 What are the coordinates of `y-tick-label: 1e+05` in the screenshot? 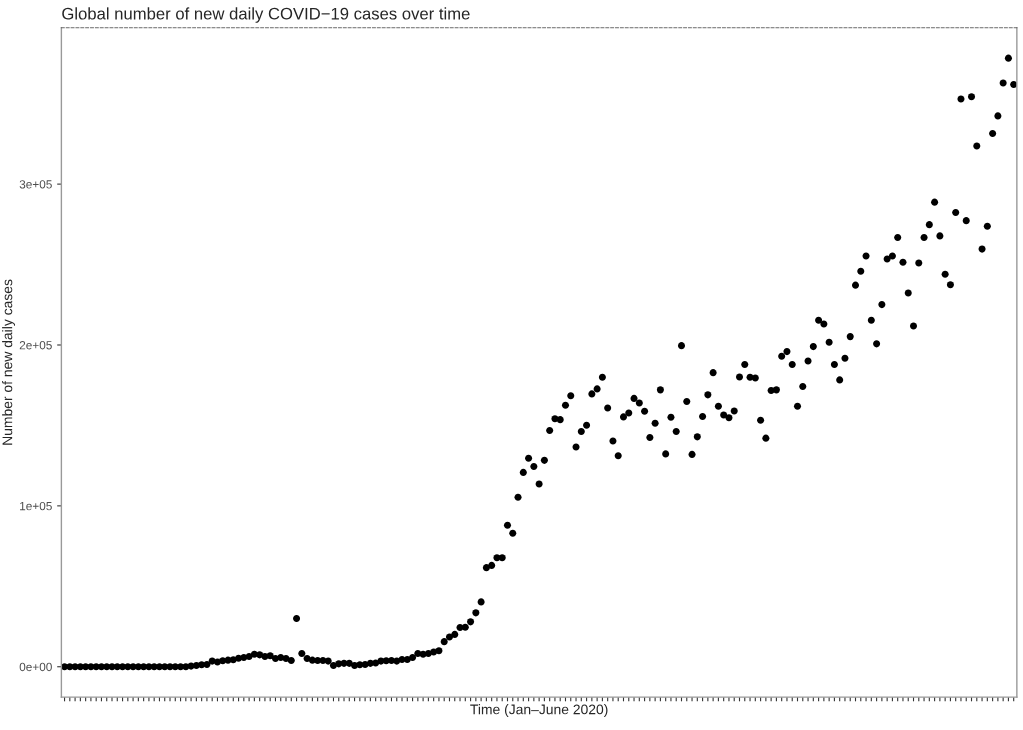 It's located at (36, 506).